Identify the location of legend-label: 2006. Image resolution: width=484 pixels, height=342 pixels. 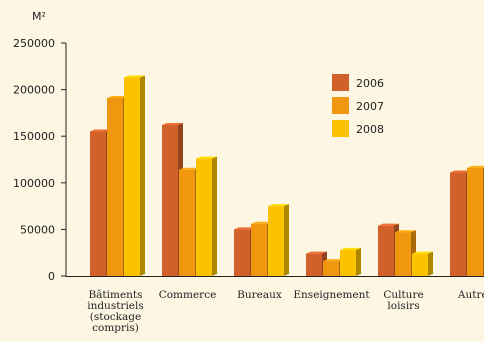
(370, 83).